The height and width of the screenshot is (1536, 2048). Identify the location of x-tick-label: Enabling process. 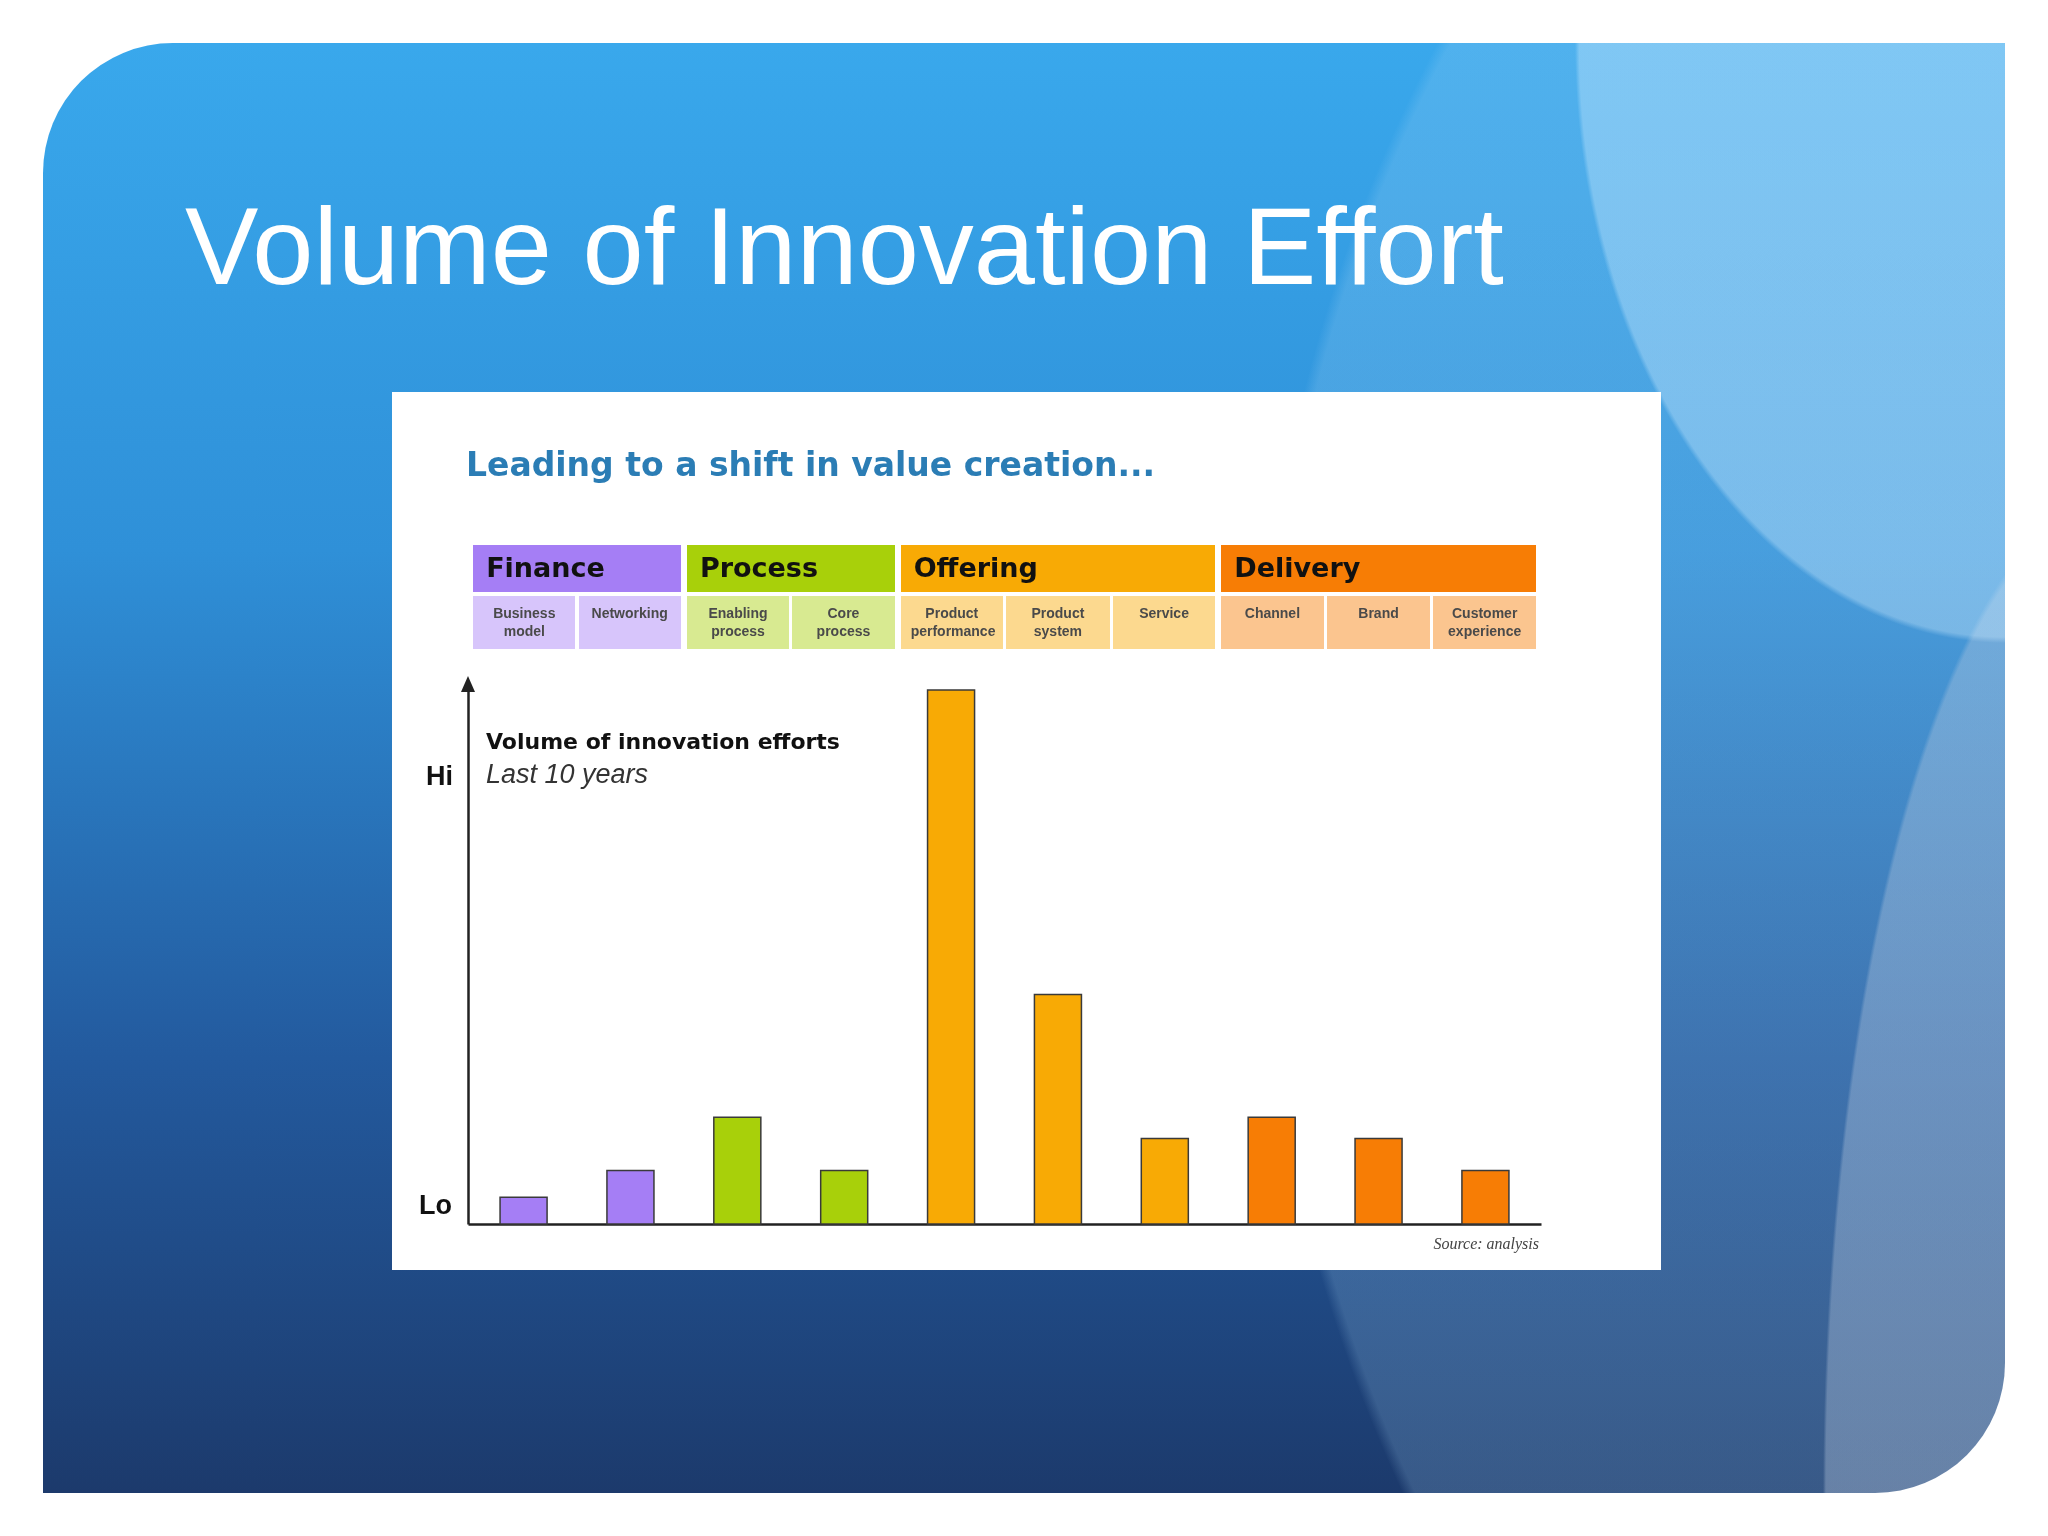
(738, 622).